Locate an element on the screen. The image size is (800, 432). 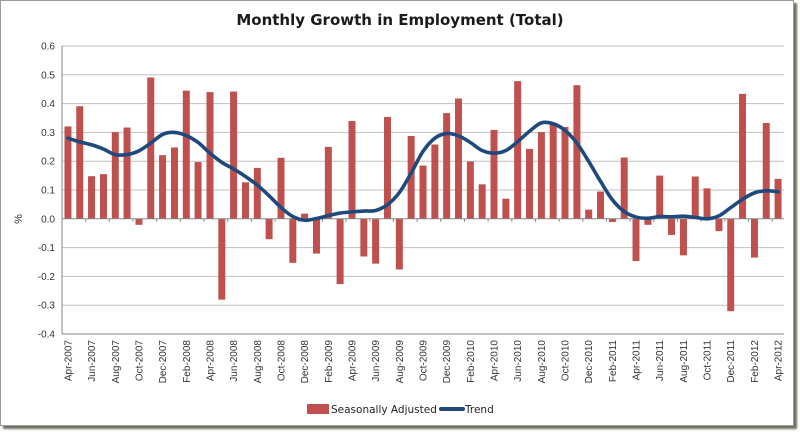
x-tick-label: Aug-2010 is located at coordinates (542, 362).